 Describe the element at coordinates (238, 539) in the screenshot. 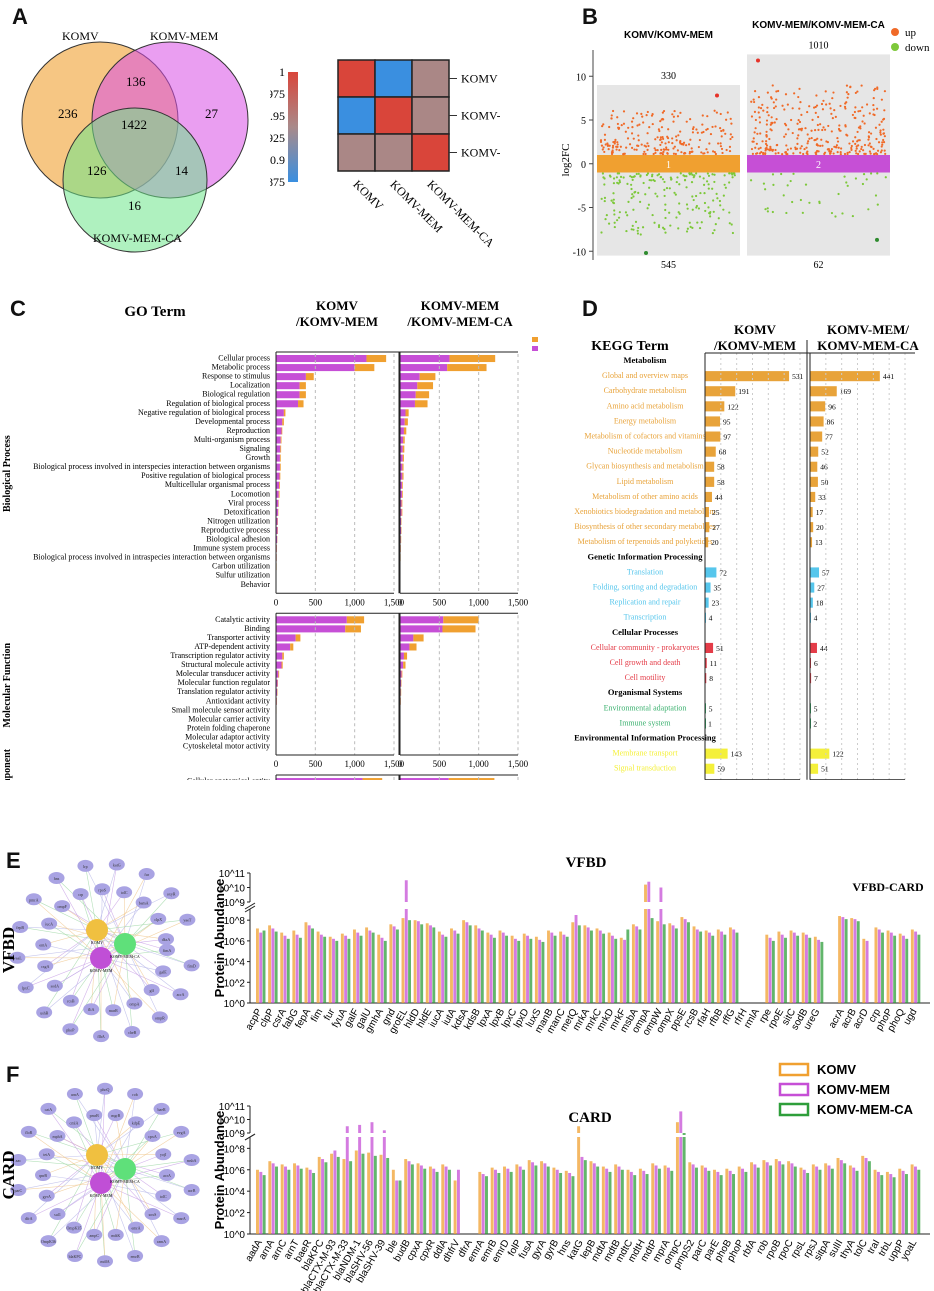

I see `go-term-label: Biological adhesion` at that location.